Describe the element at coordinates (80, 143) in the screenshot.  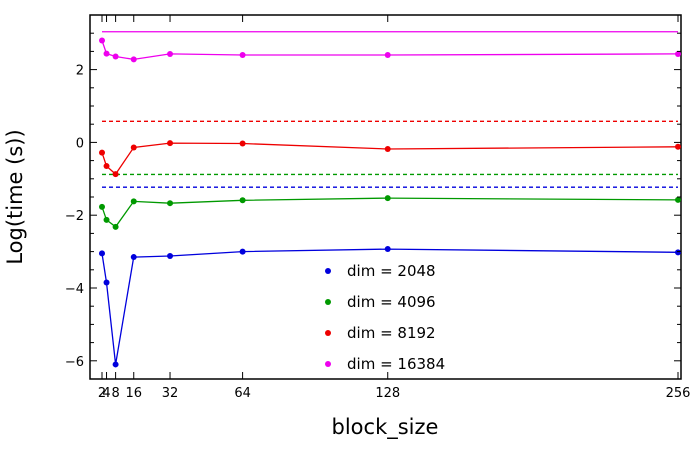
I see `y-tick-label: 0` at that location.